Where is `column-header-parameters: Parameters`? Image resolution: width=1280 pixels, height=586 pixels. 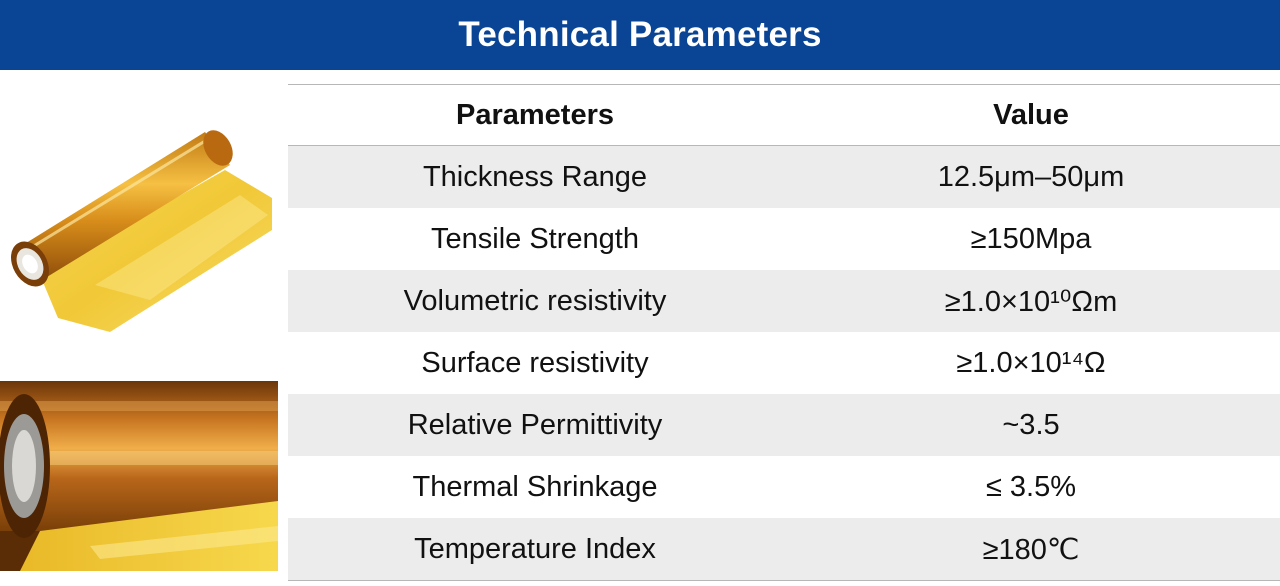
column-header-parameters: Parameters is located at coordinates (535, 114).